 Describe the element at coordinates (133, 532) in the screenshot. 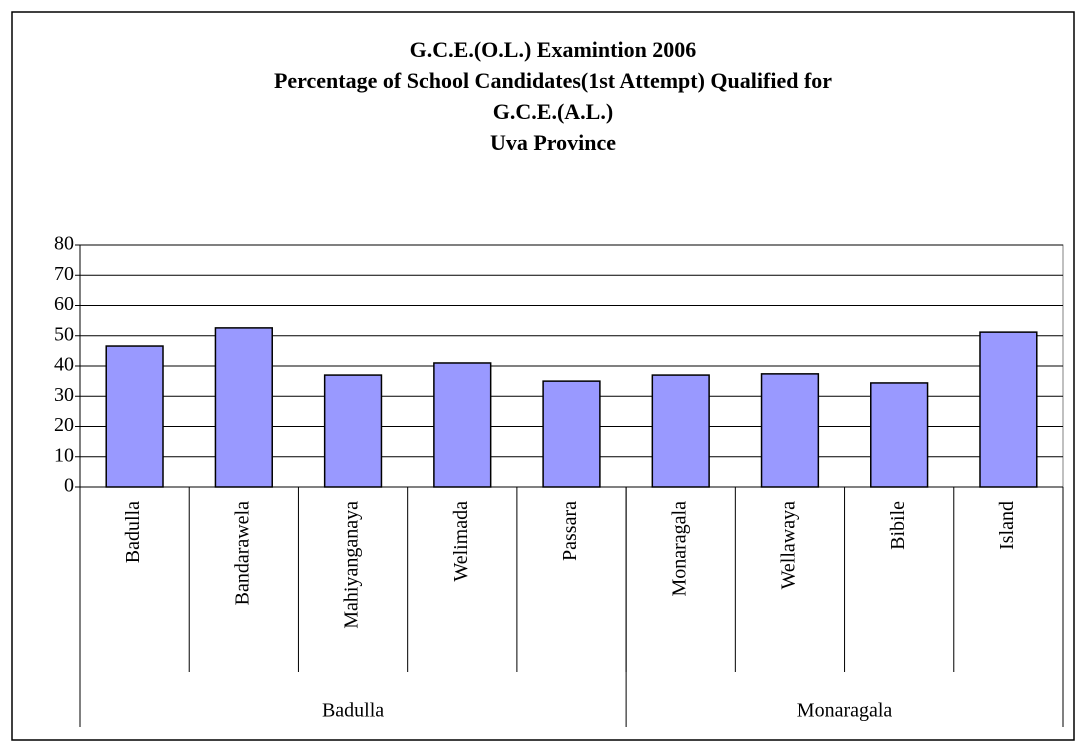

I see `x-tick-label: Badulla` at that location.